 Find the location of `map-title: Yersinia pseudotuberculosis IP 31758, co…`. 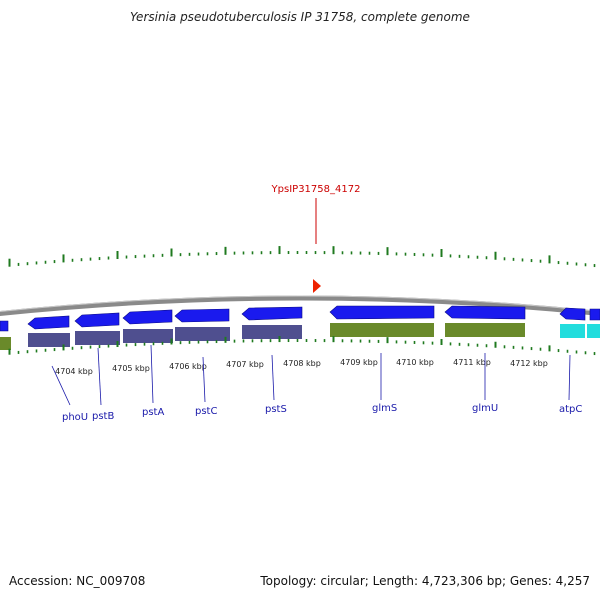

map-title: Yersinia pseudotuberculosis IP 31758, co… is located at coordinates (300, 17).